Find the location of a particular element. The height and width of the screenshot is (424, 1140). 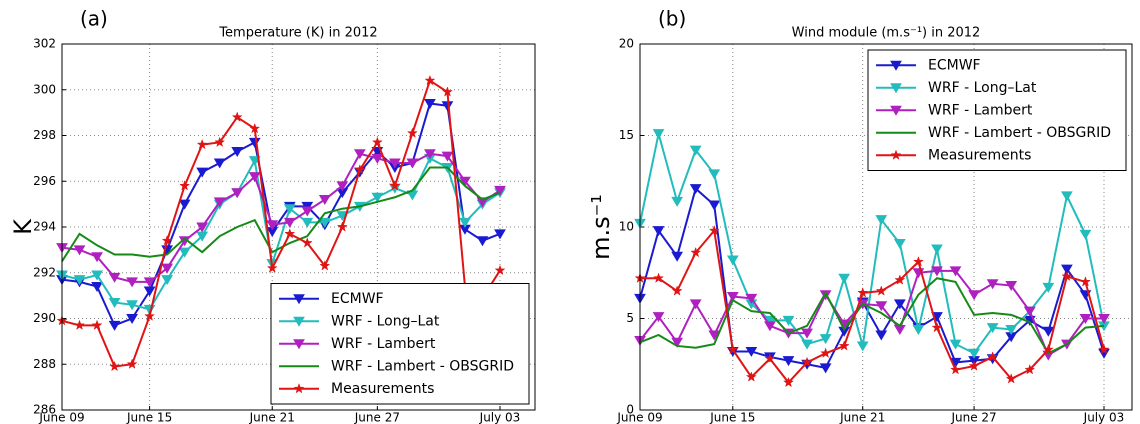

y-axis-label: m.s⁻¹ is located at coordinates (601, 227).